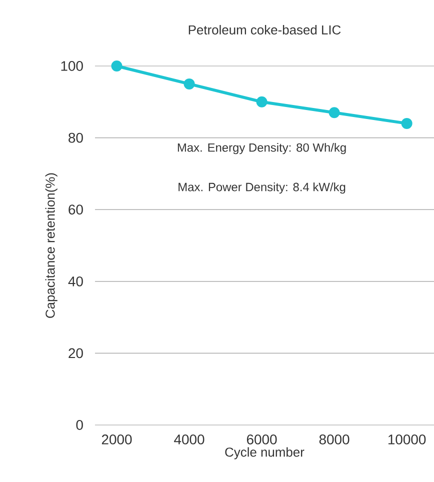 The height and width of the screenshot is (482, 434). I want to click on x-tick-label: 4000, so click(189, 439).